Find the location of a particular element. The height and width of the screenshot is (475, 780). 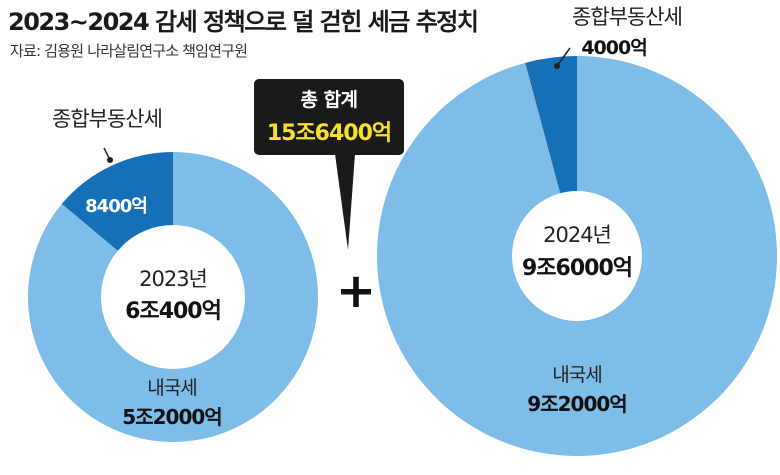

callout-amount-2024-property: 4000억 is located at coordinates (613, 48).